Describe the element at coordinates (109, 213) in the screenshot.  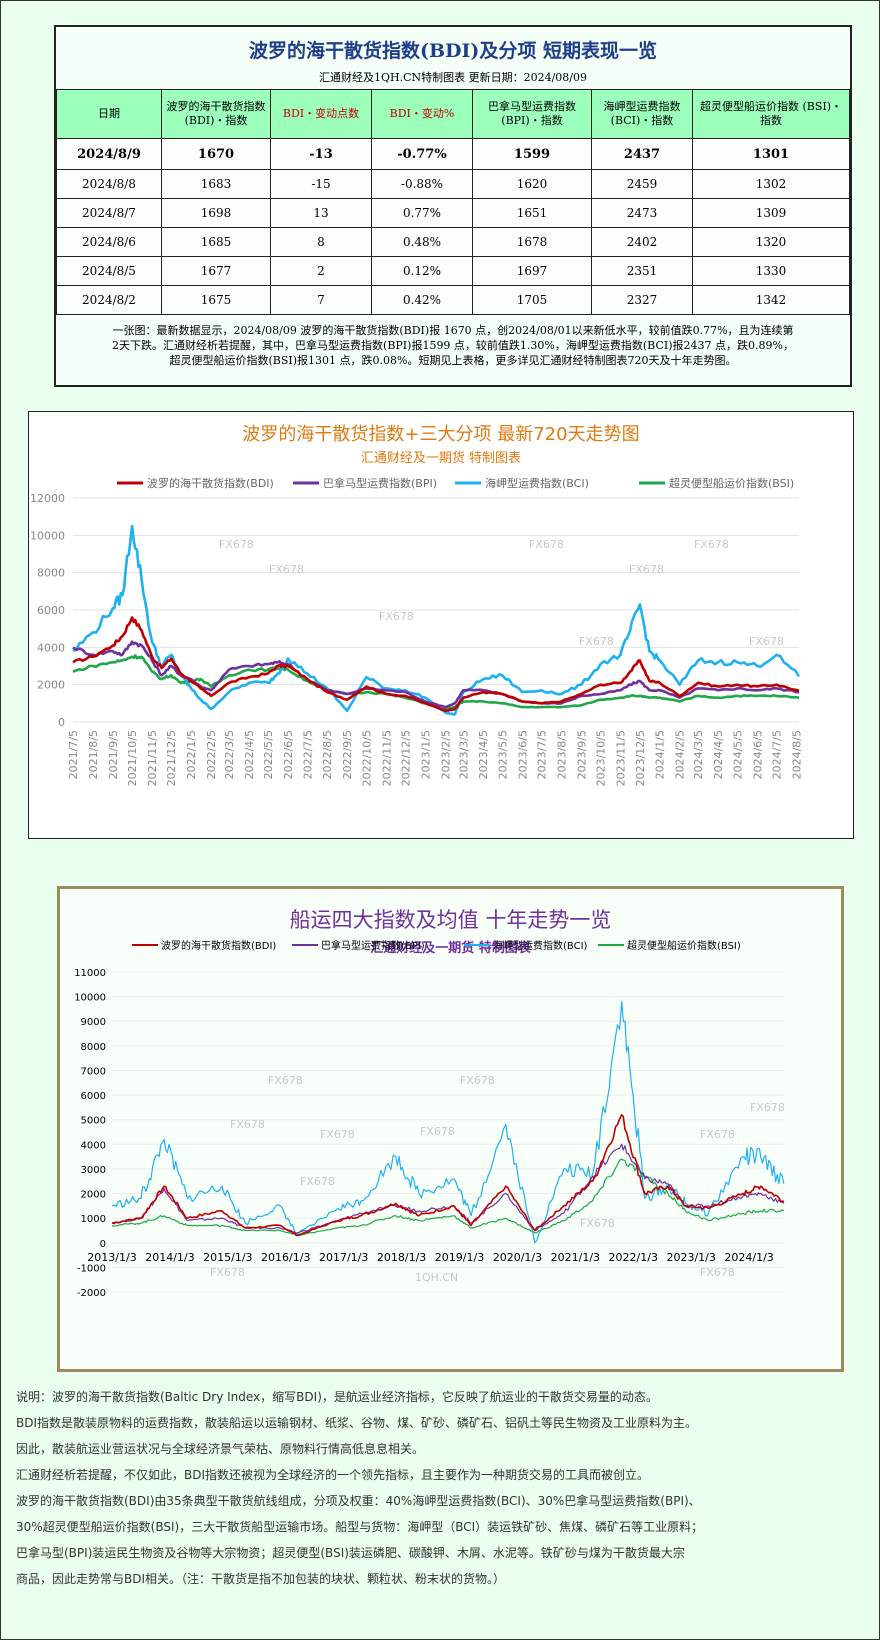
I see `table-cell: 2024/8/7` at that location.